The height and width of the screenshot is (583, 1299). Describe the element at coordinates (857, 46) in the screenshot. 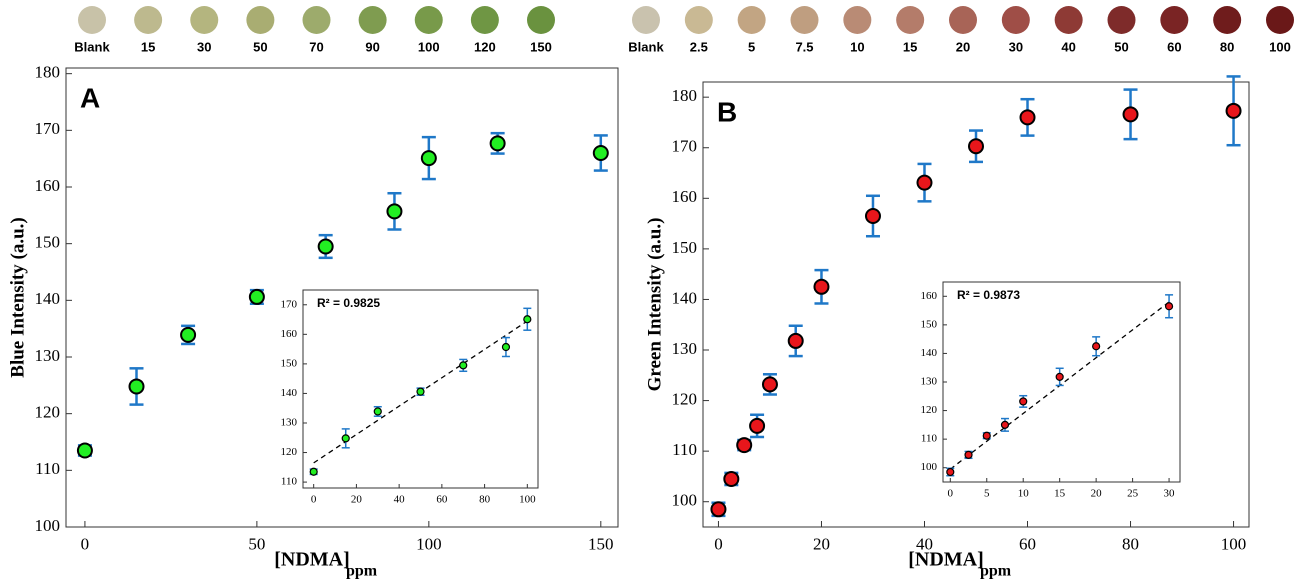

I see `swatch-label: 10` at that location.